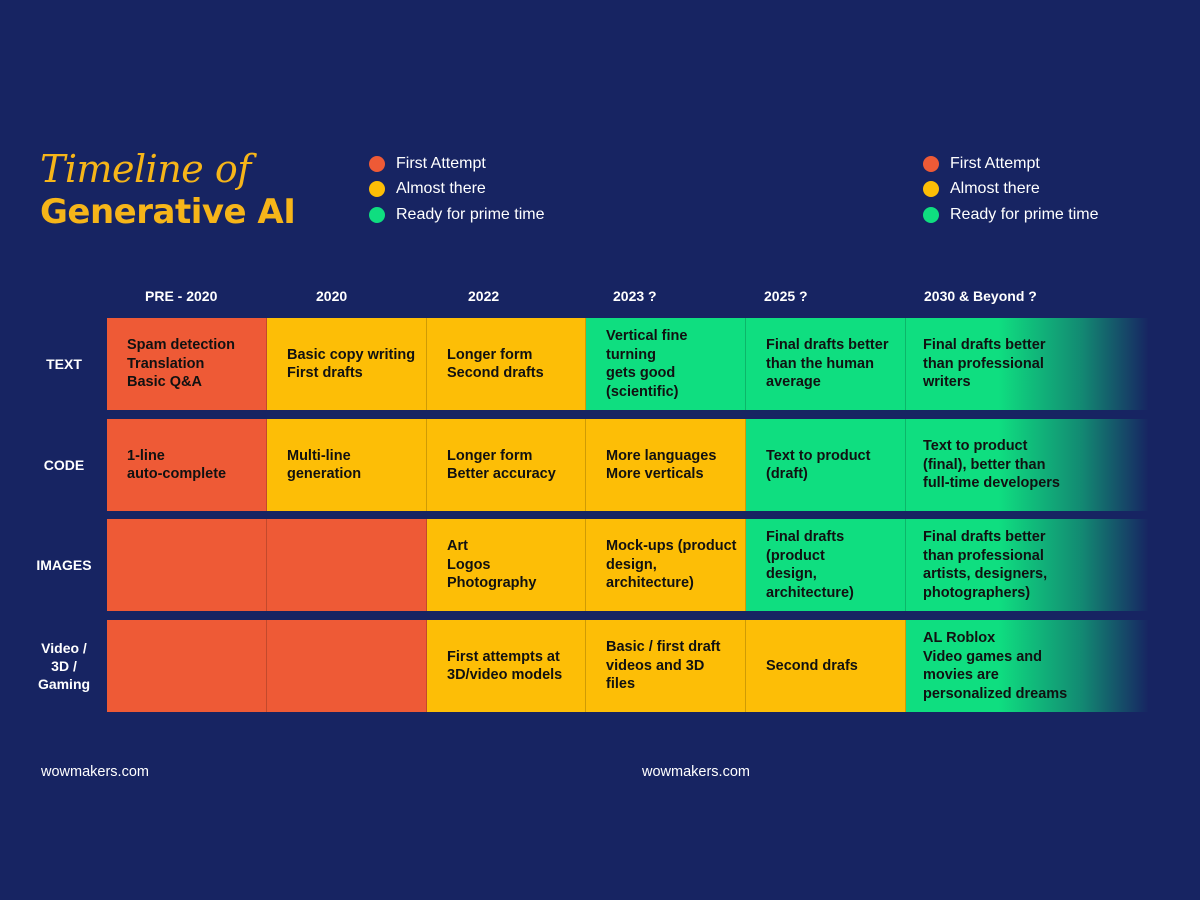 This screenshot has height=900, width=1200. Describe the element at coordinates (95, 772) in the screenshot. I see `footer-website-left: wowmakers.com` at that location.